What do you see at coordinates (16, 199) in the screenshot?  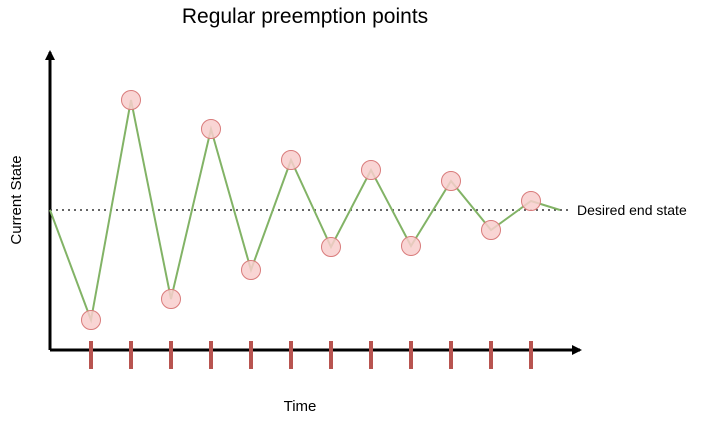 I see `y-axis-label: Current State` at bounding box center [16, 199].